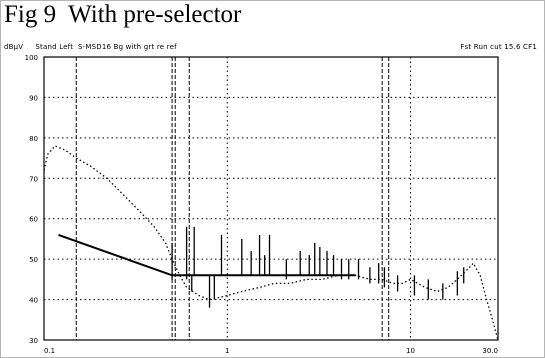  I want to click on y-tick-label: 70, so click(33, 179).